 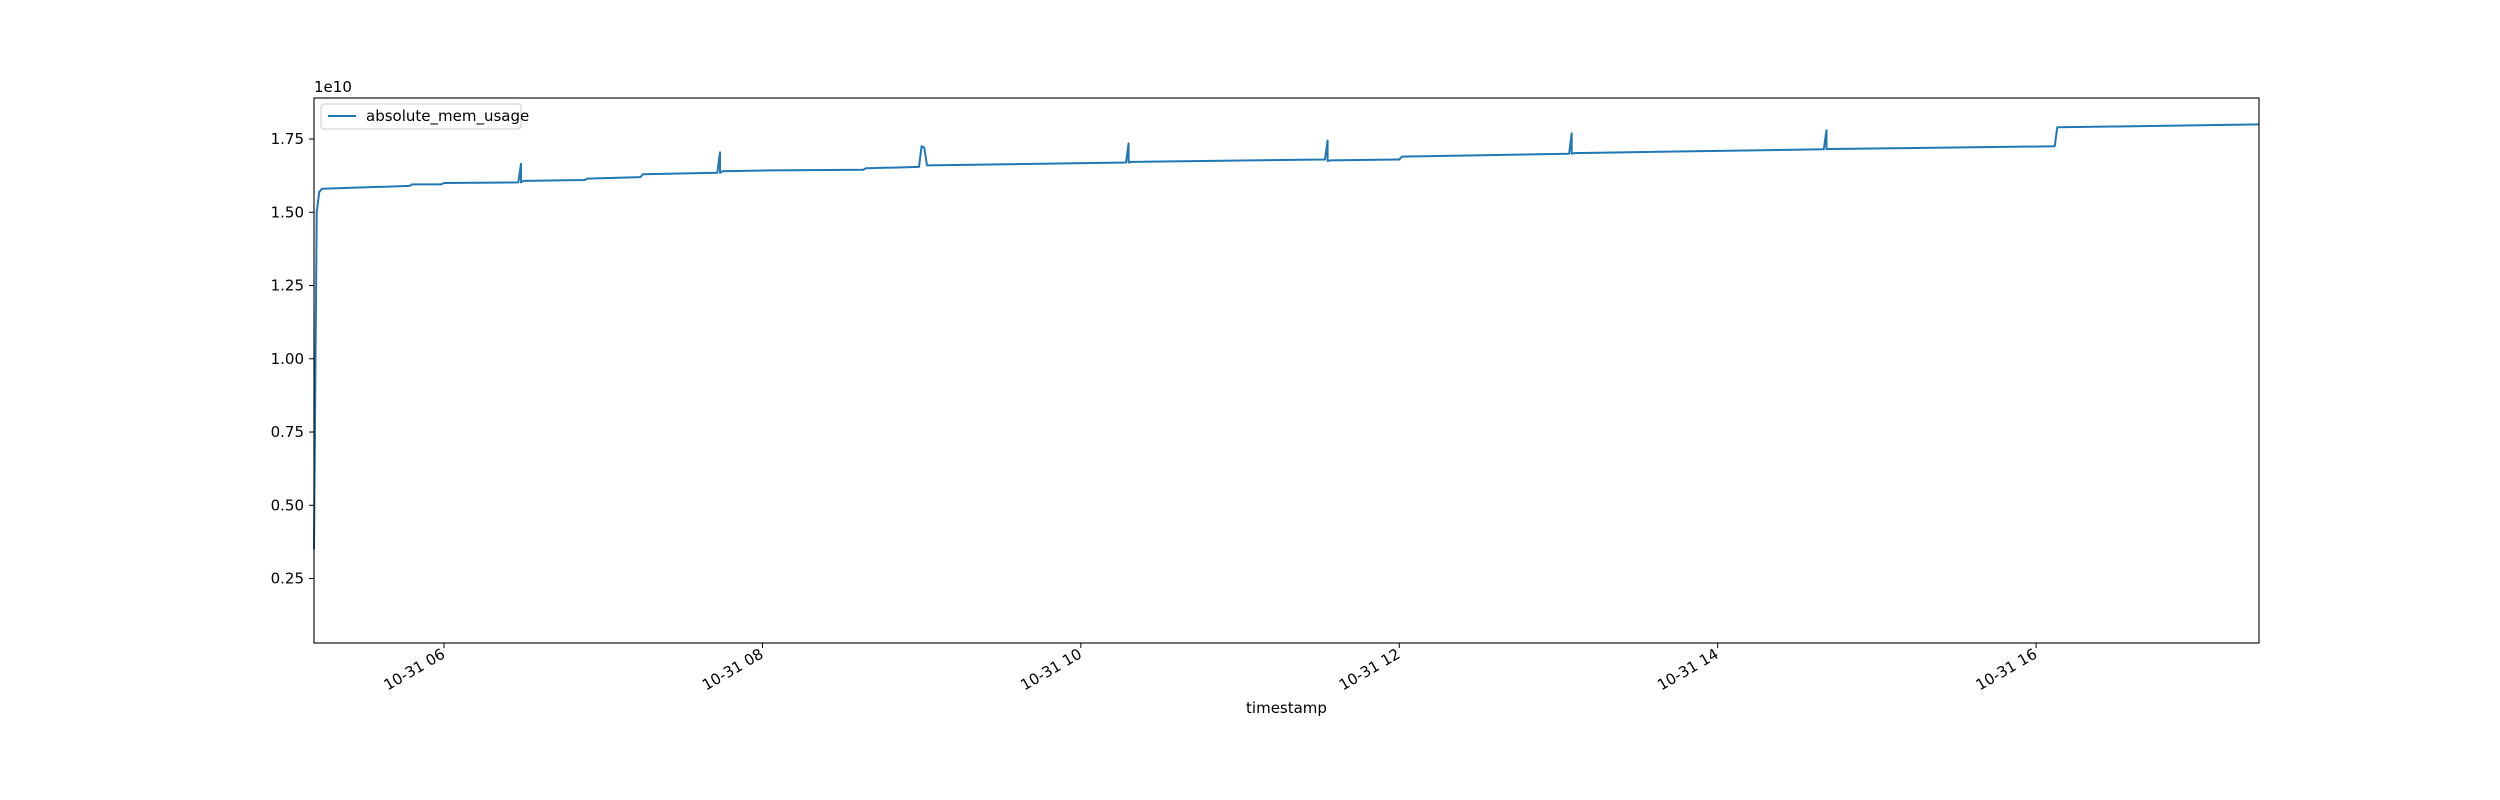 What do you see at coordinates (447, 116) in the screenshot?
I see `legend-label: absolute_mem_usage` at bounding box center [447, 116].